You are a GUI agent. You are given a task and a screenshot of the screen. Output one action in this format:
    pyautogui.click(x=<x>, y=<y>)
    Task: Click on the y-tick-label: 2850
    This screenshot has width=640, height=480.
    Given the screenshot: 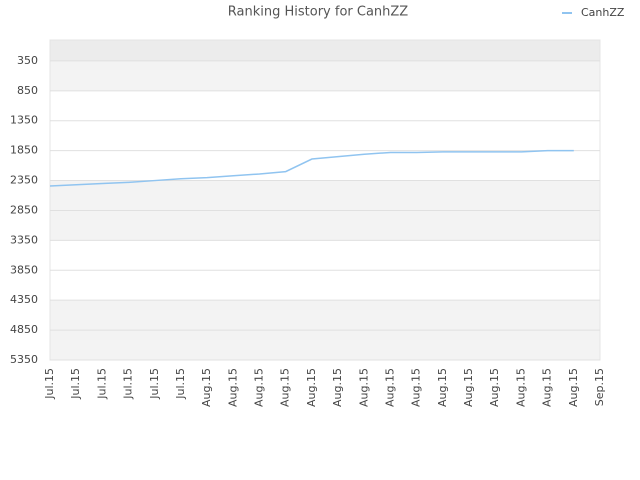 What is the action you would take?
    pyautogui.click(x=24, y=209)
    